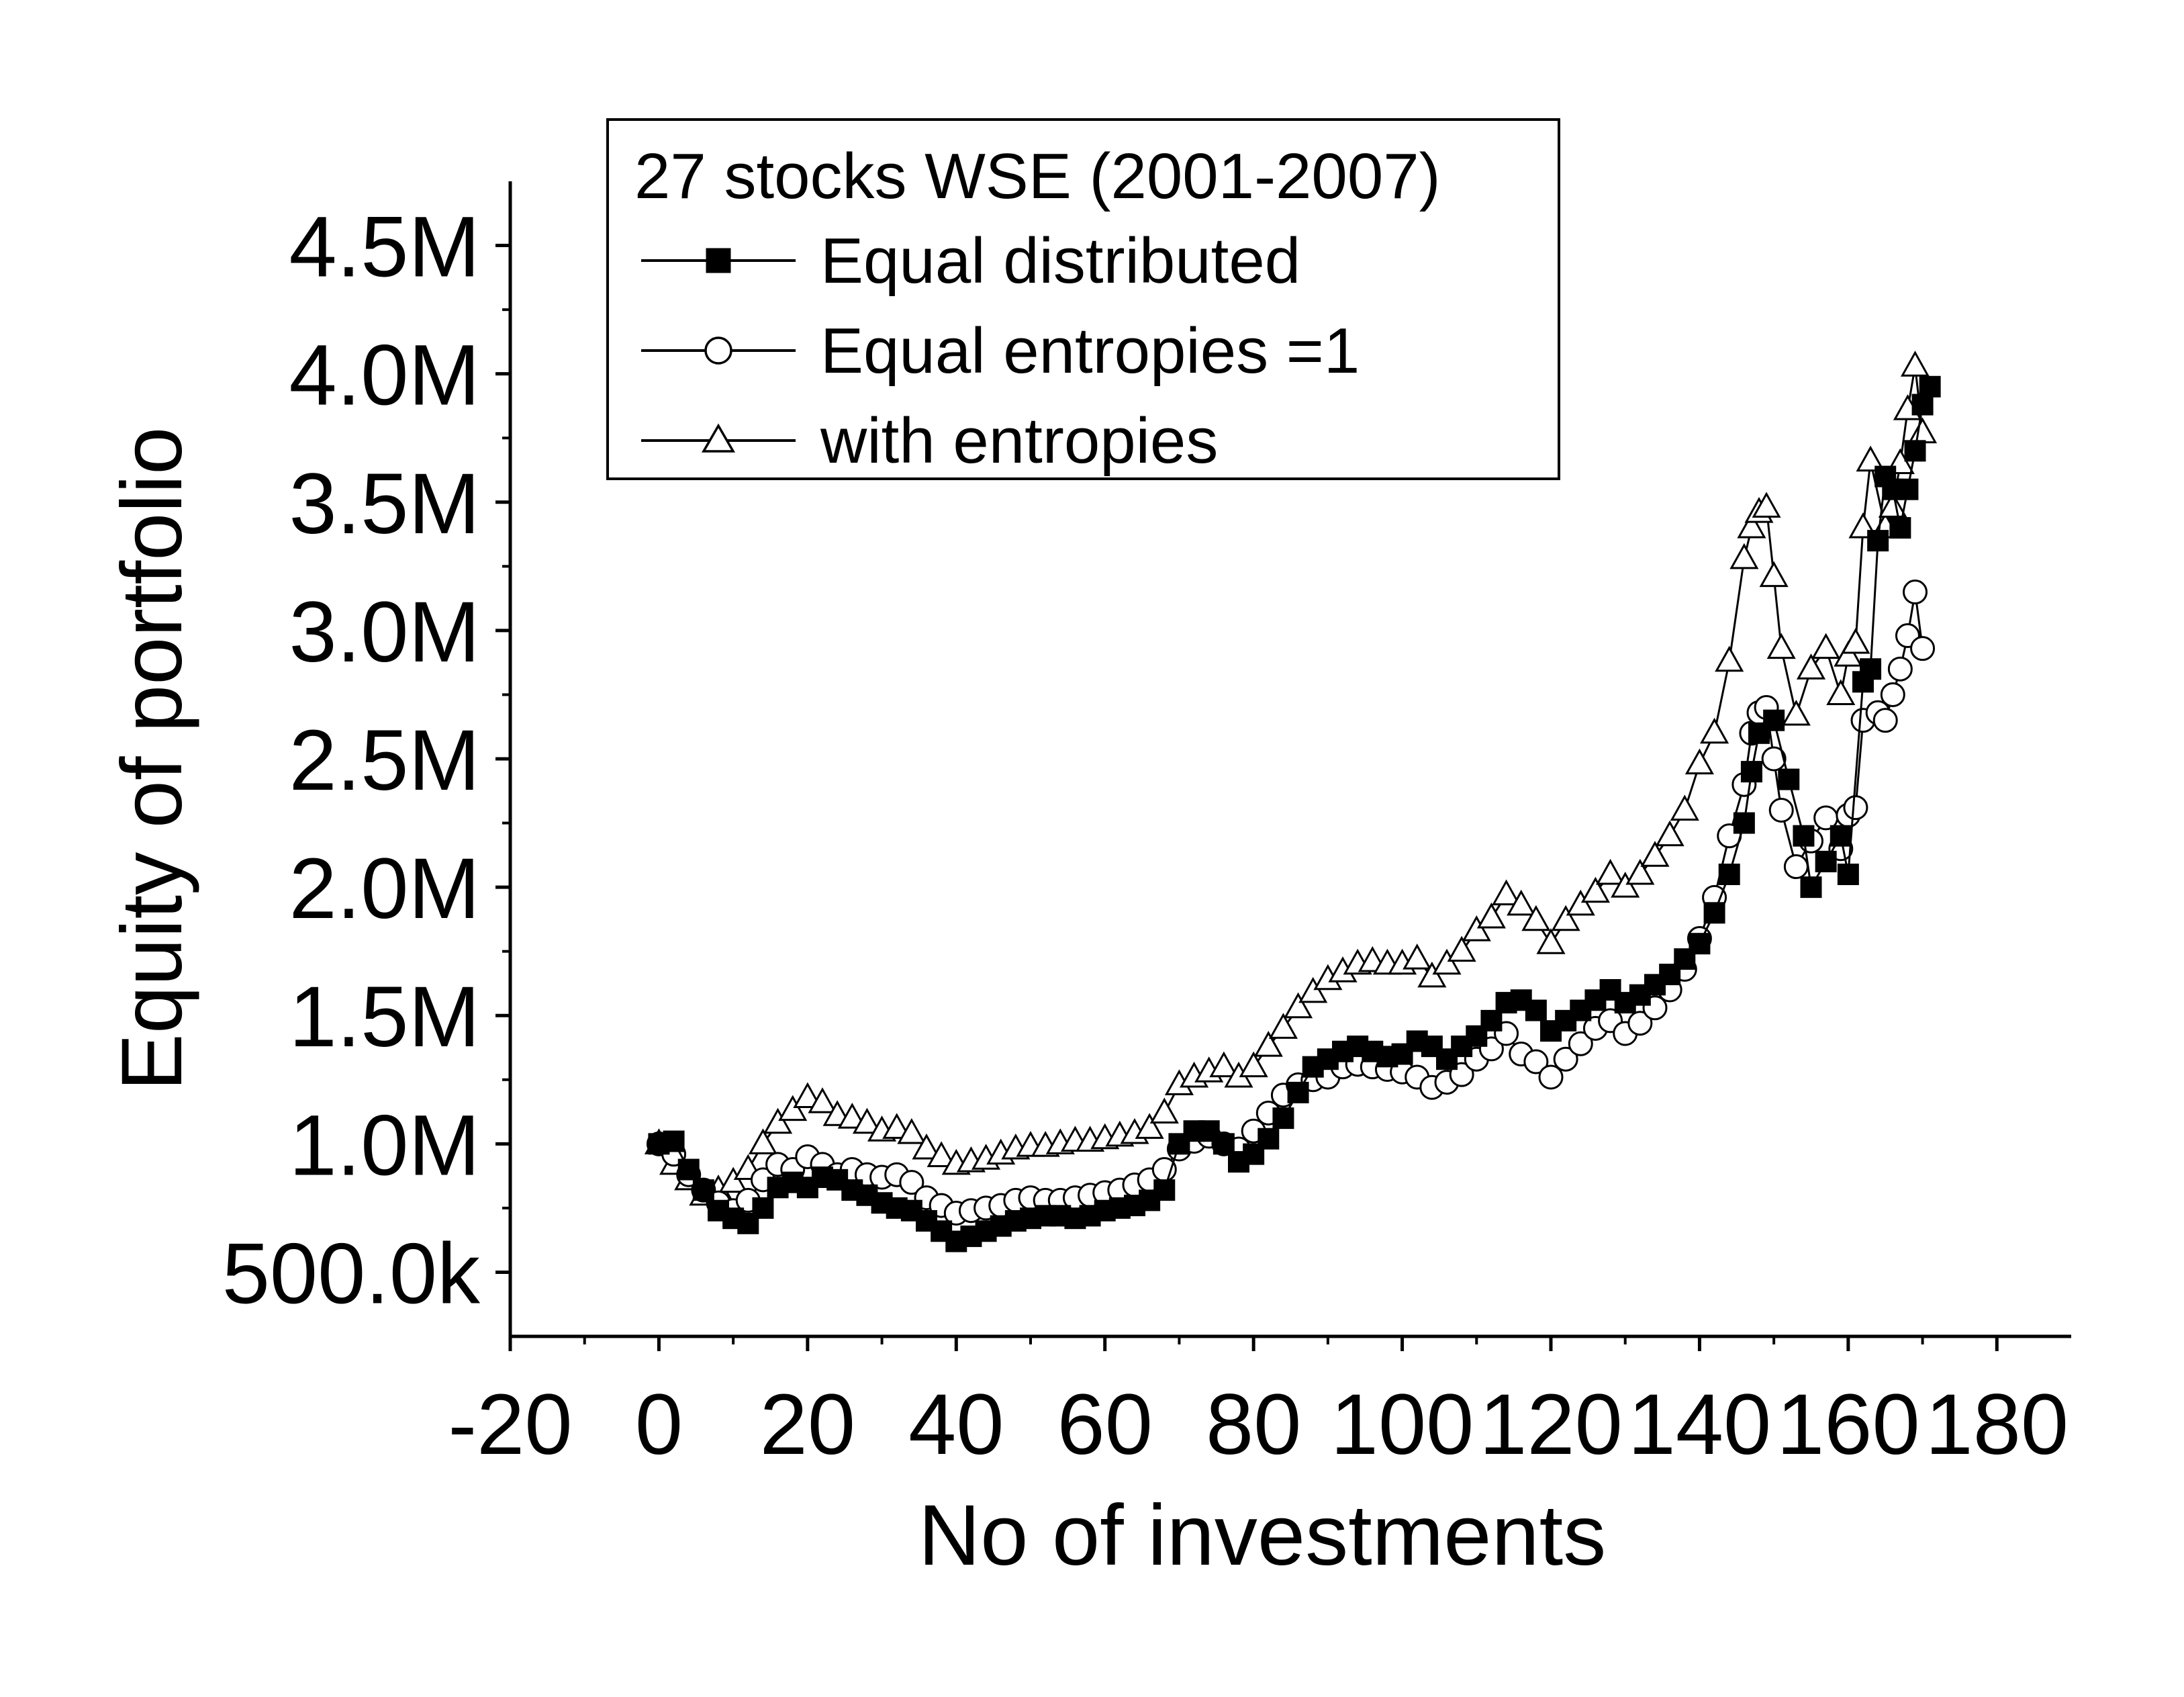 Image resolution: width=2184 pixels, height=1697 pixels. Describe the element at coordinates (385, 632) in the screenshot. I see `y-tick-label: 3.0M` at that location.